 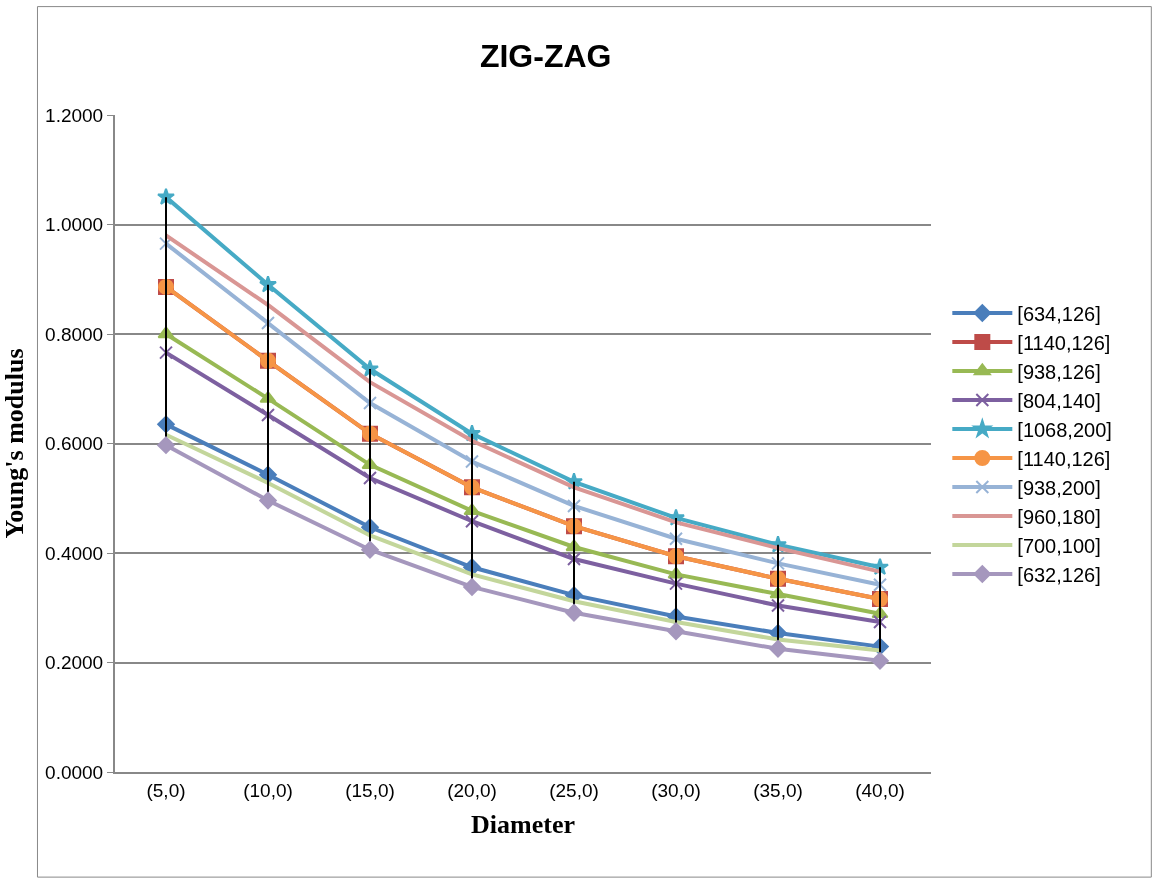 I want to click on x-tick-label: (25,0), so click(x=574, y=790).